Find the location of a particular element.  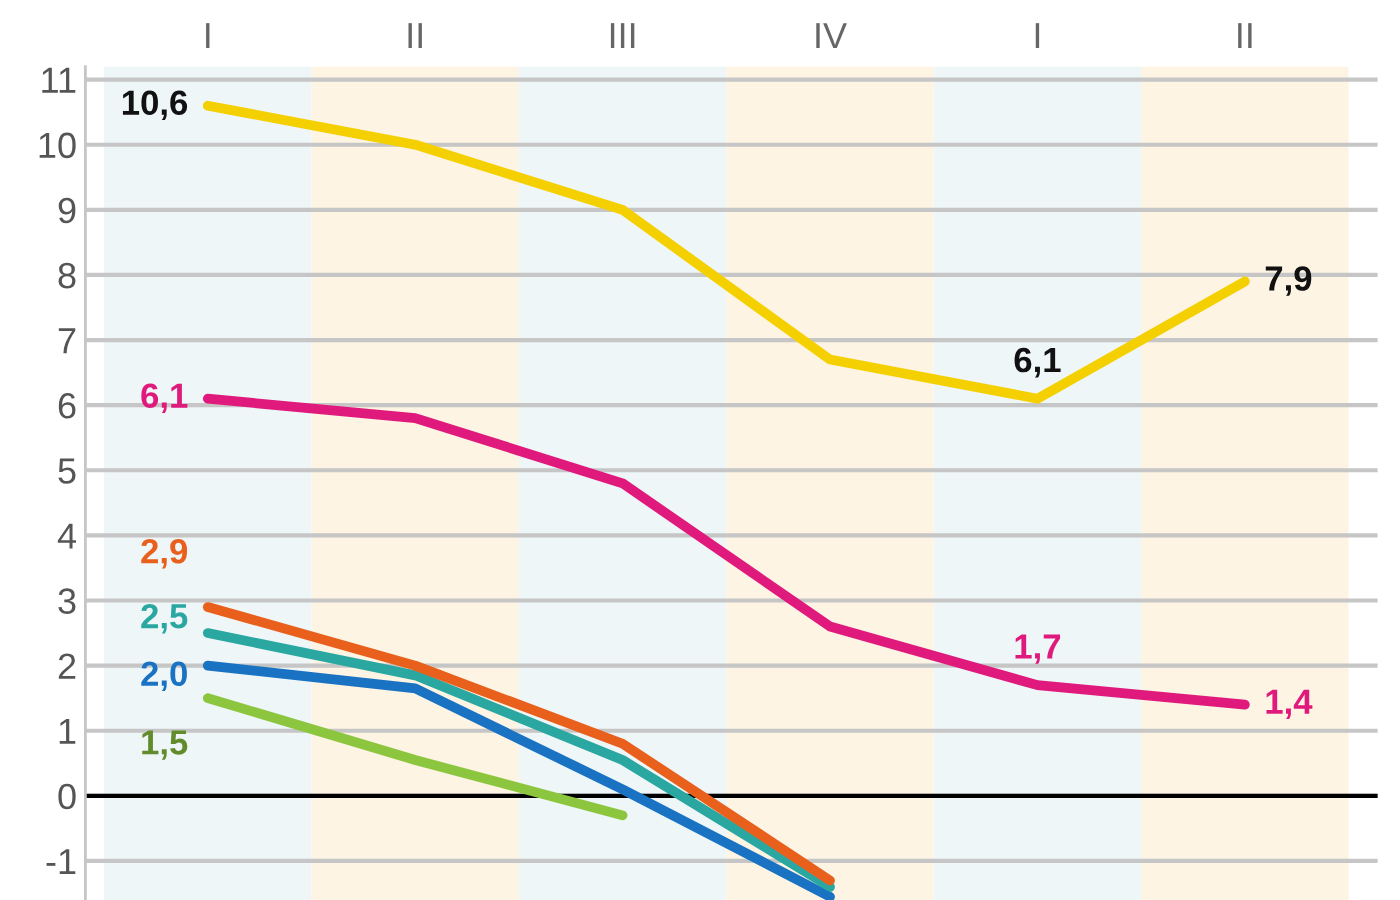

y-tick-label: 10 is located at coordinates (57, 145).